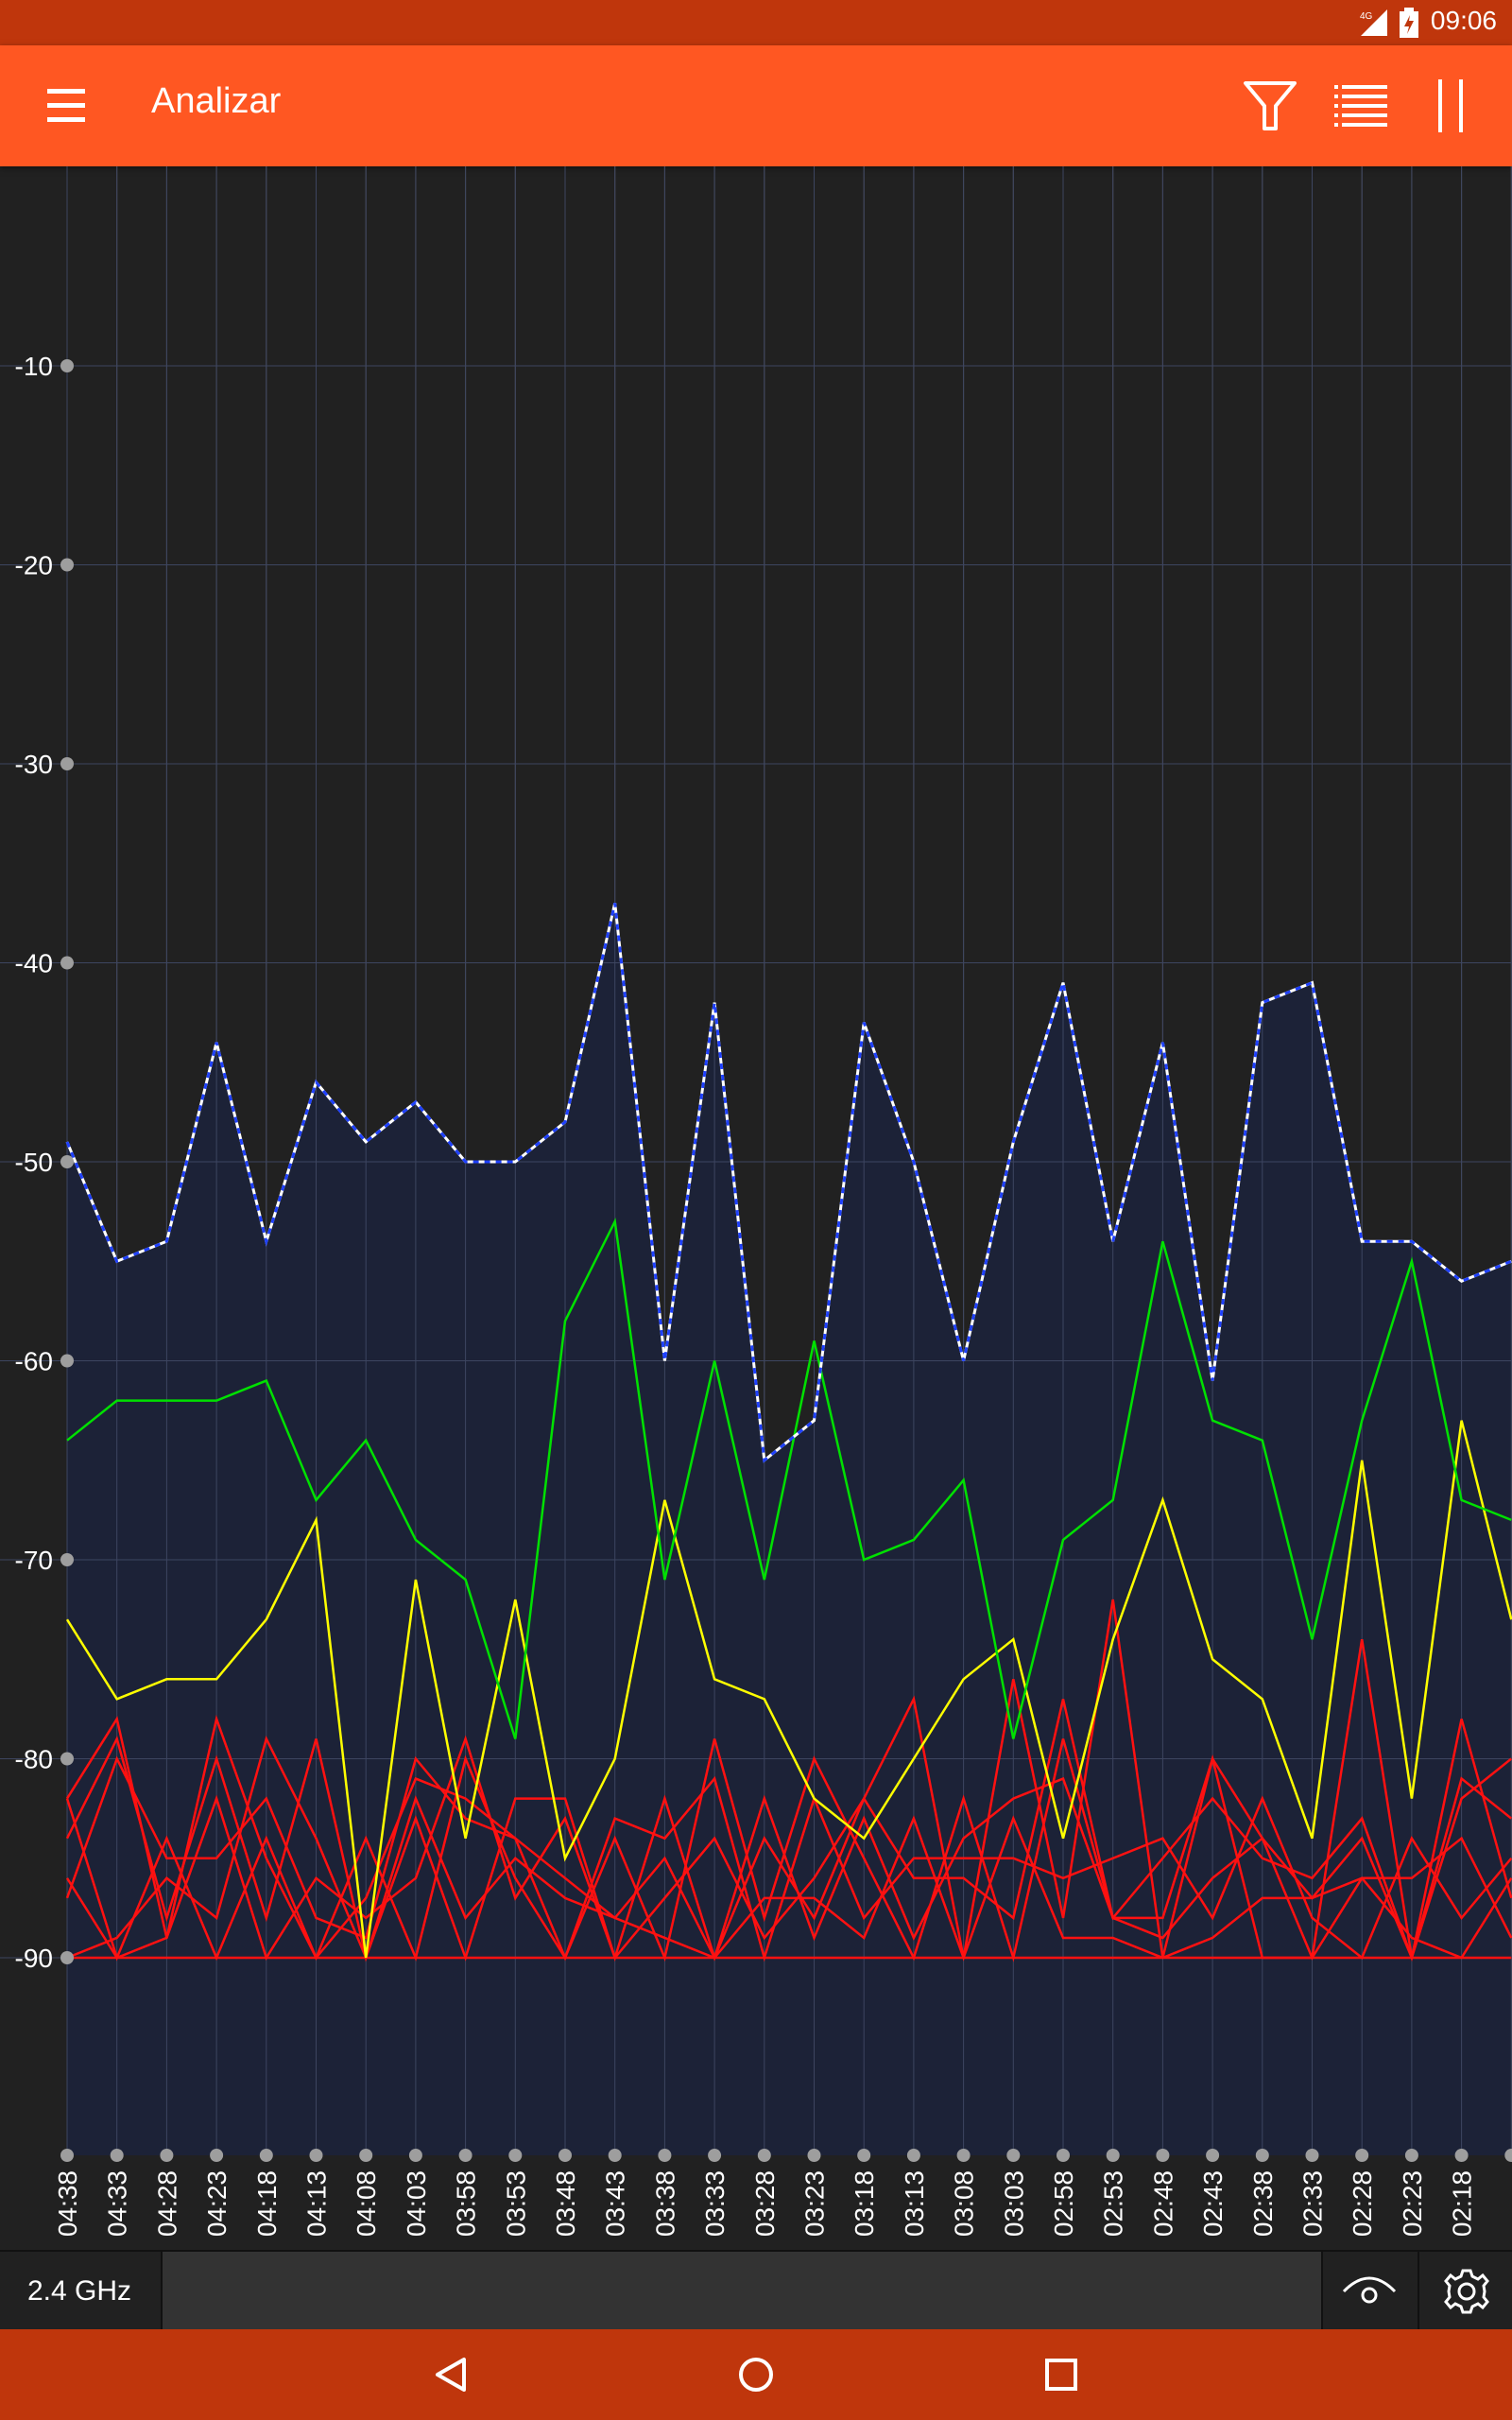 The width and height of the screenshot is (1512, 2420). I want to click on gear-icon, so click(1465, 2291).